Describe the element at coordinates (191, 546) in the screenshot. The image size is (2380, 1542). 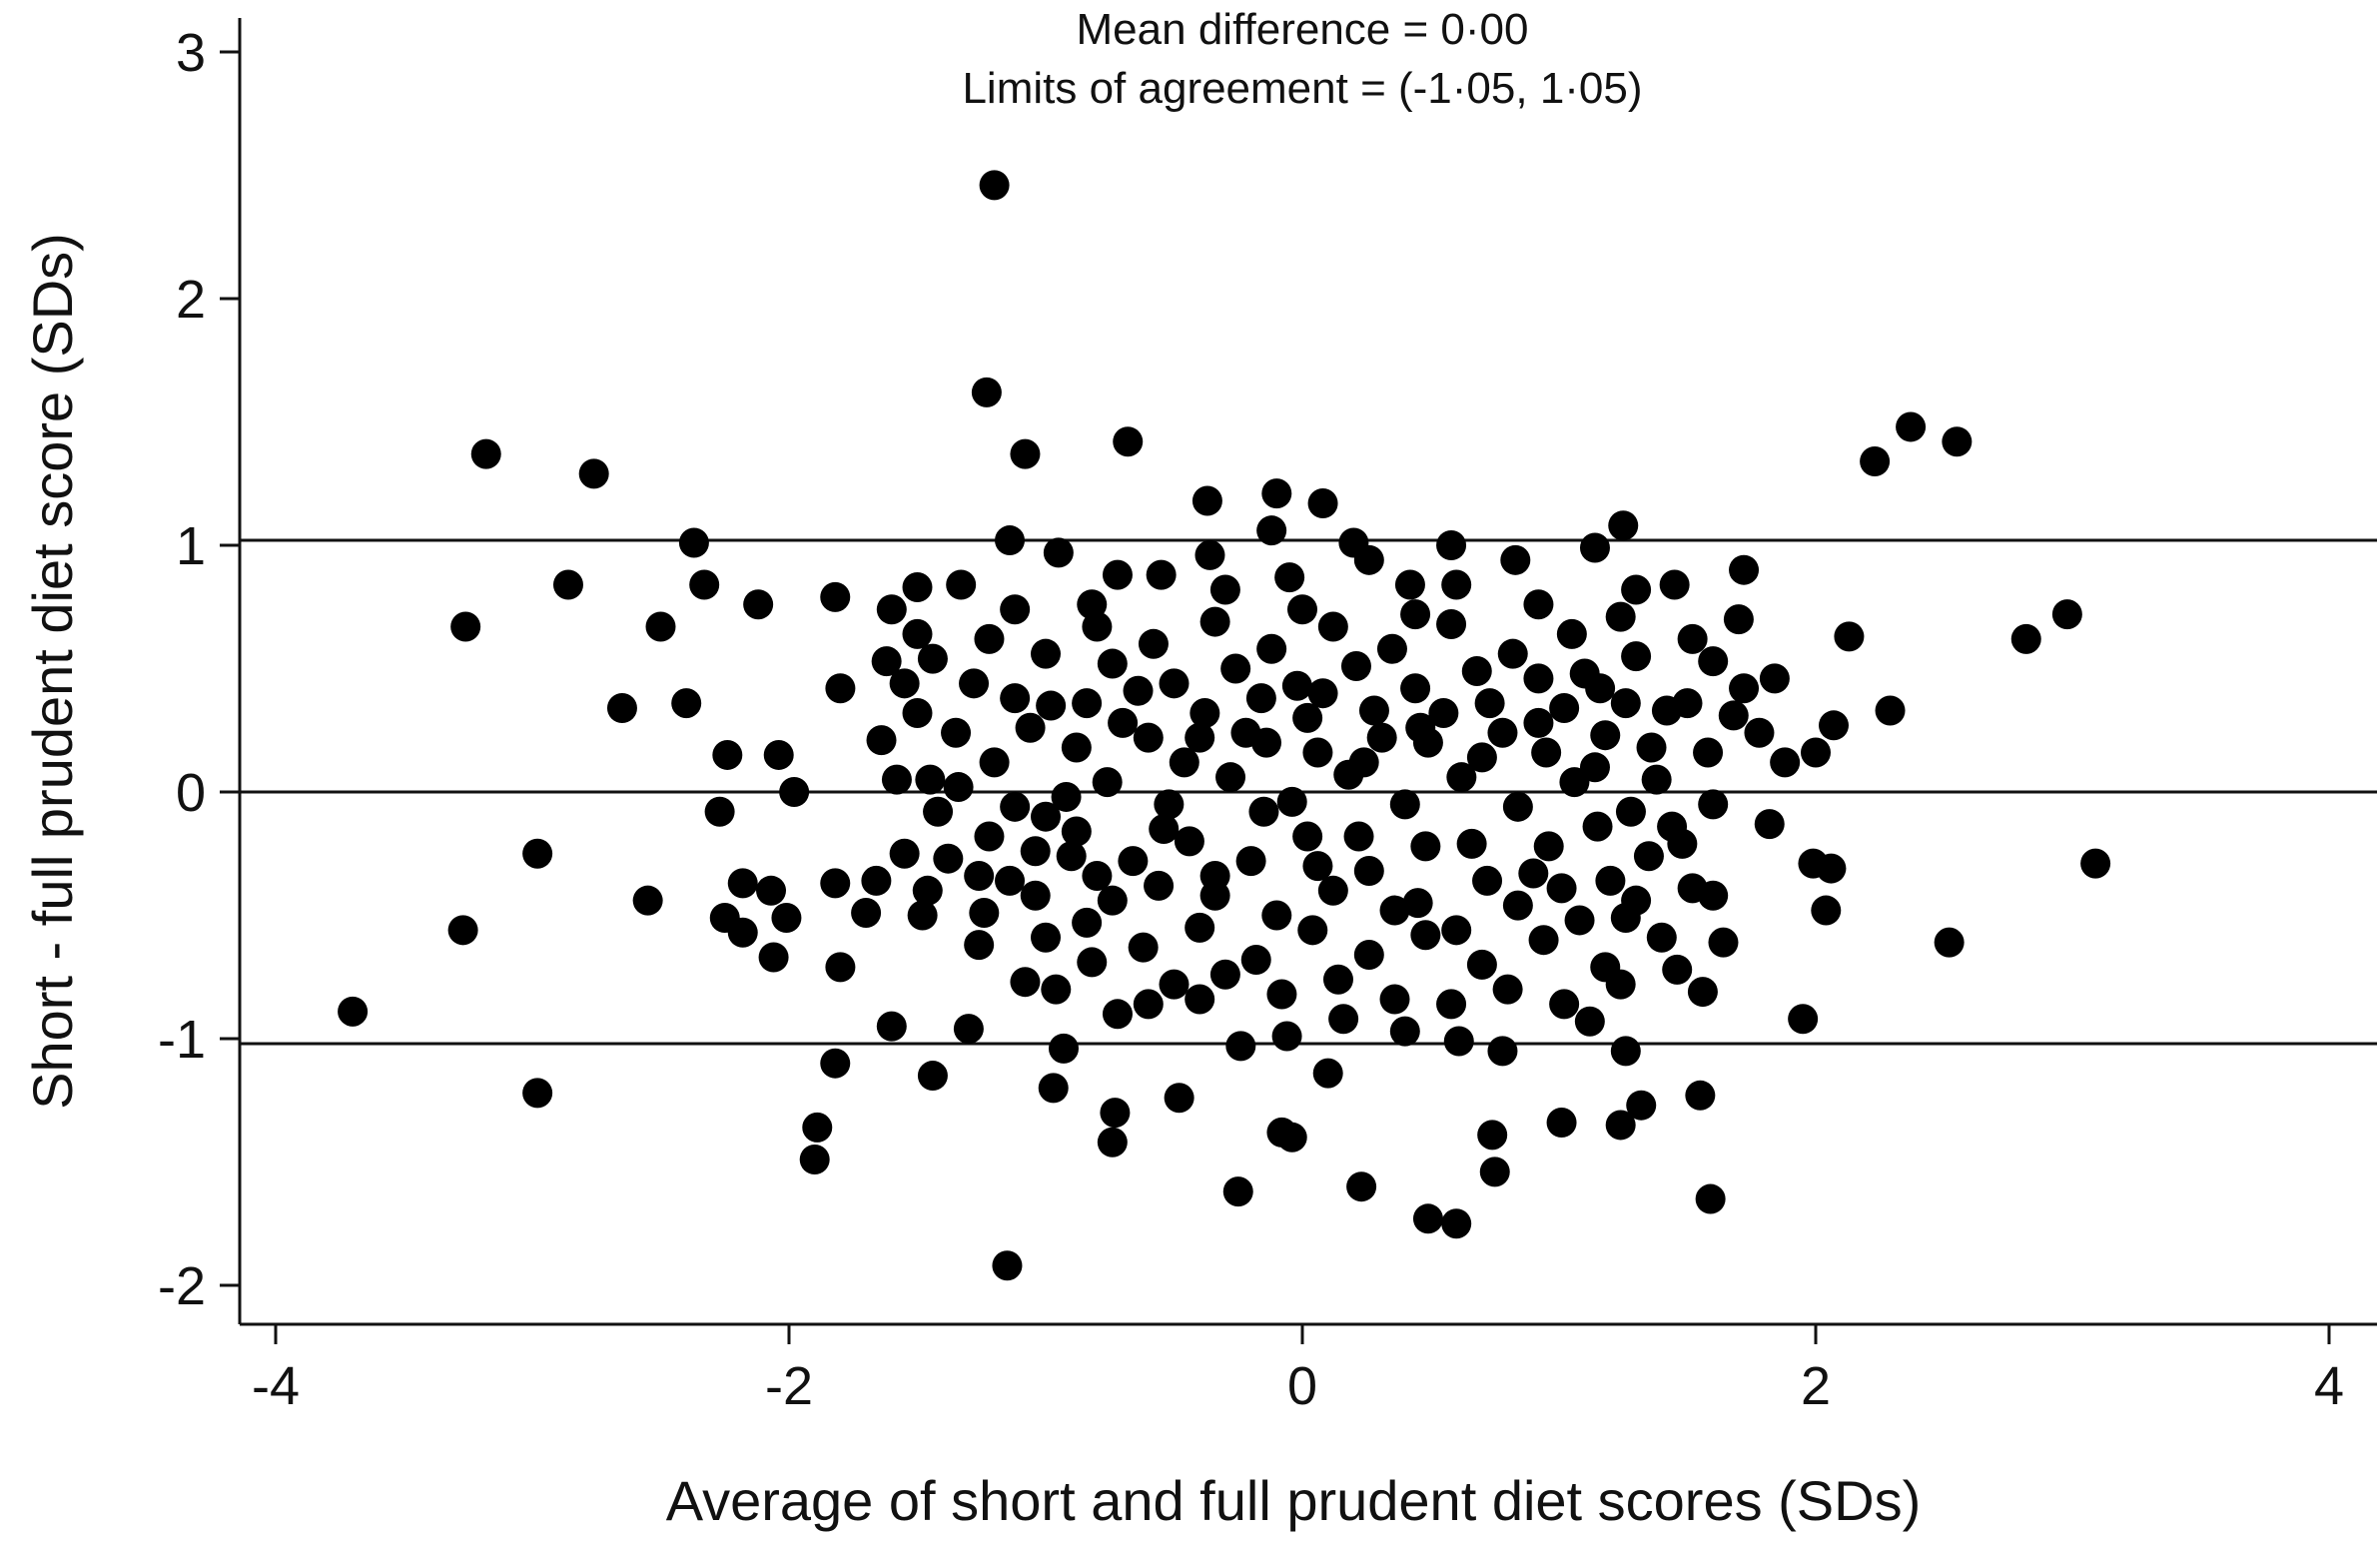
I see `y-tick-label: 1` at that location.